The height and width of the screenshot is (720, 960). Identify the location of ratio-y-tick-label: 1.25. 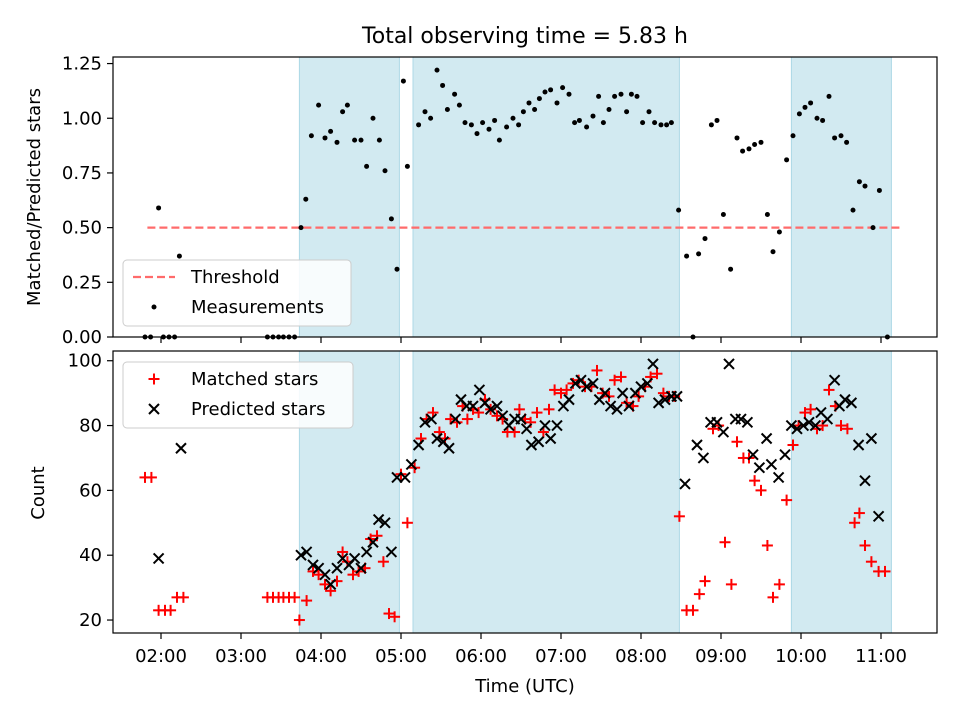
(82, 64).